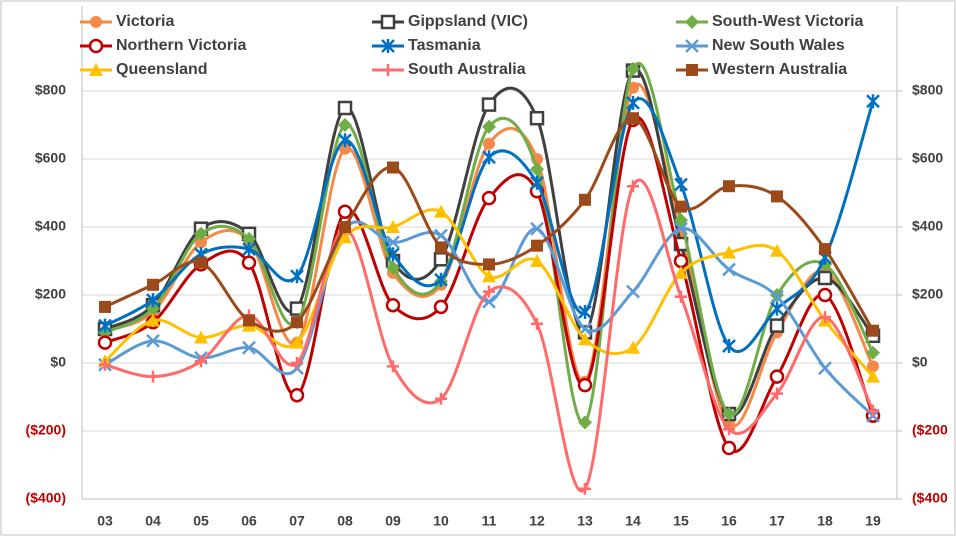 This screenshot has height=536, width=956. Describe the element at coordinates (345, 521) in the screenshot. I see `x-tick-label: 08` at that location.